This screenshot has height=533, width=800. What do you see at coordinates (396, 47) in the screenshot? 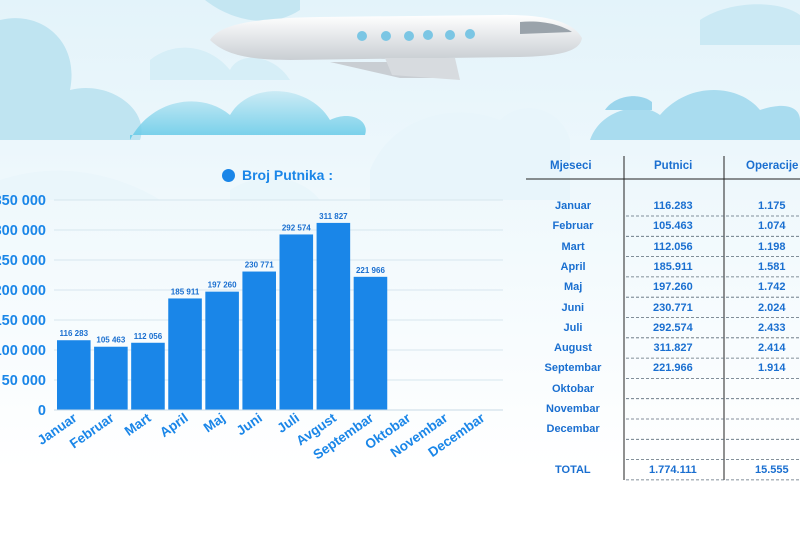
I see `airplane` at bounding box center [396, 47].